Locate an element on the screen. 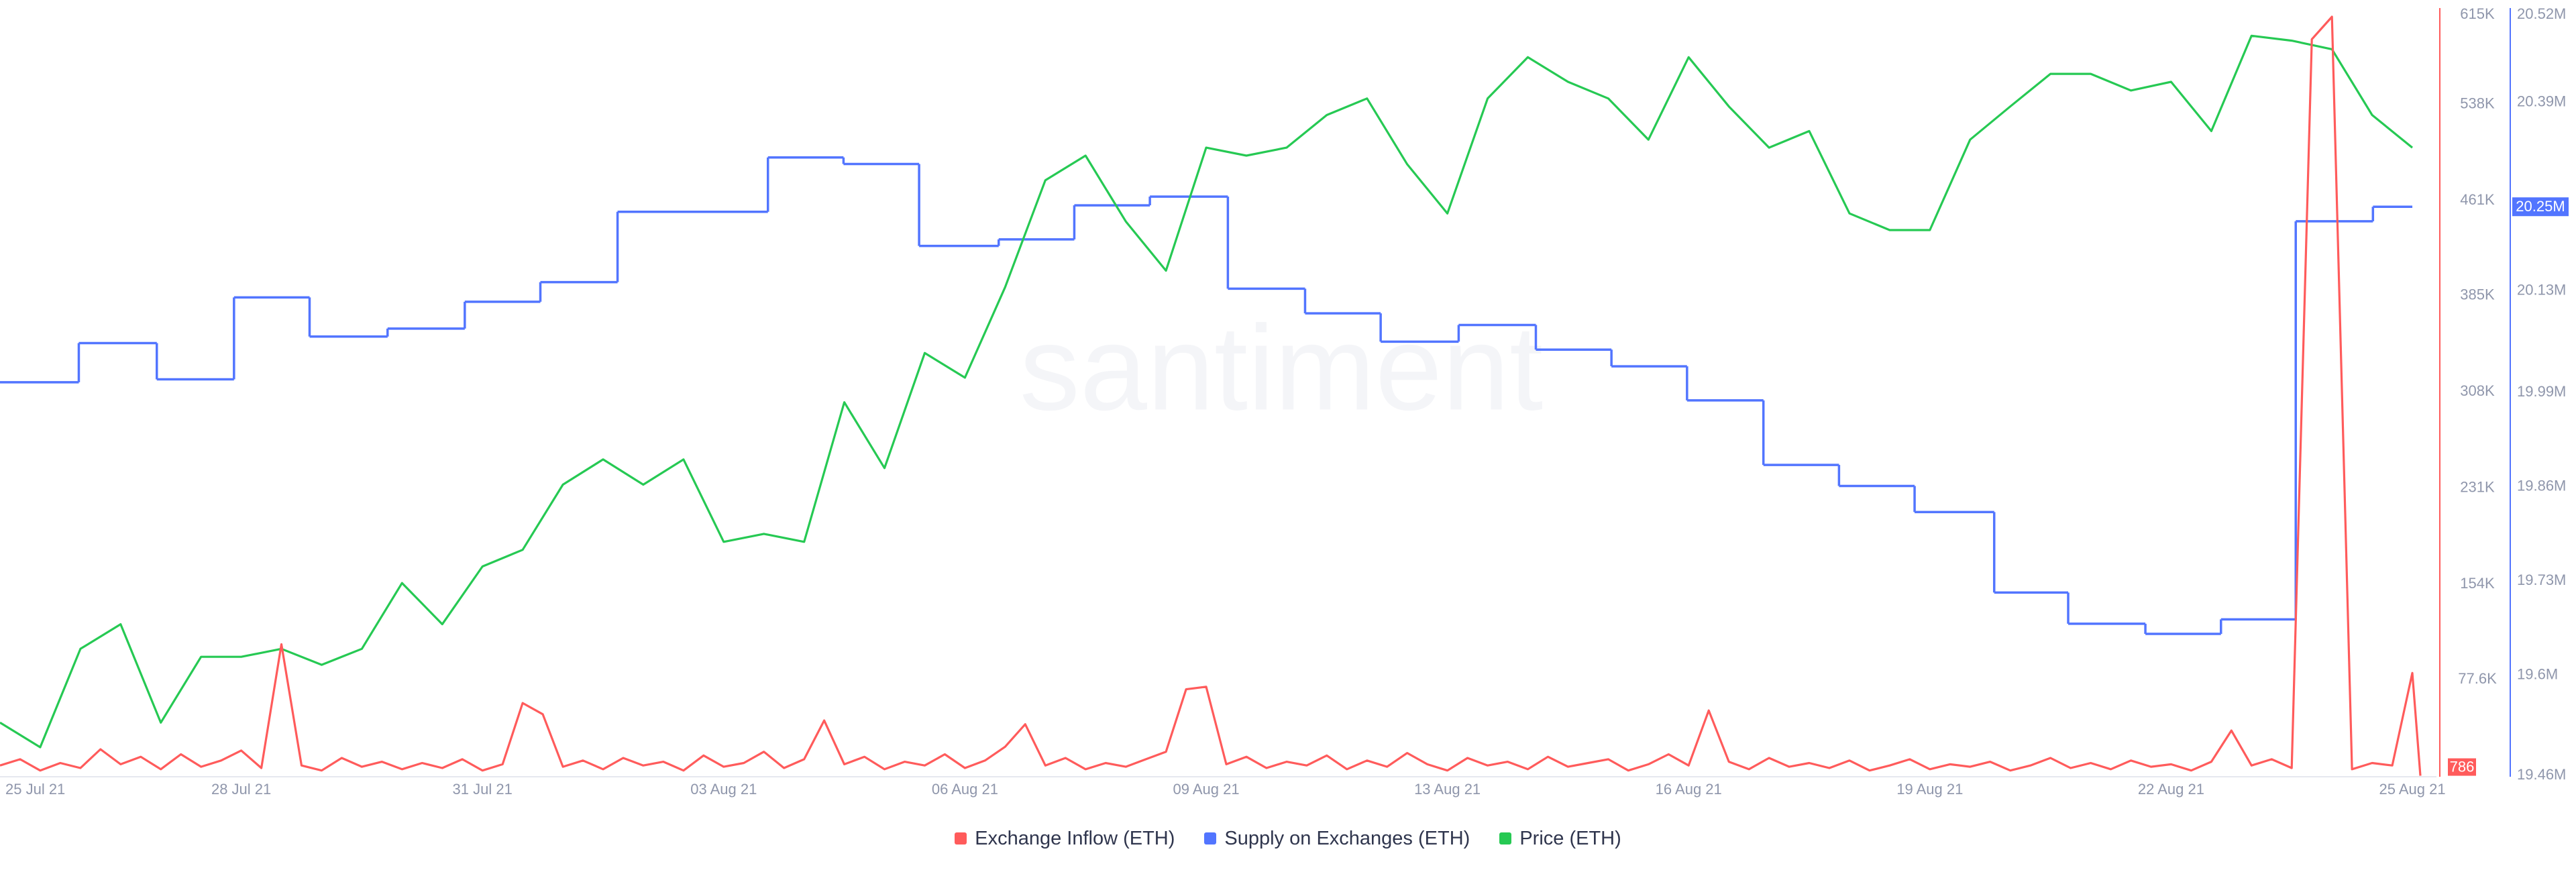 The height and width of the screenshot is (872, 2576). y-tick-label: 385K is located at coordinates (2477, 295).